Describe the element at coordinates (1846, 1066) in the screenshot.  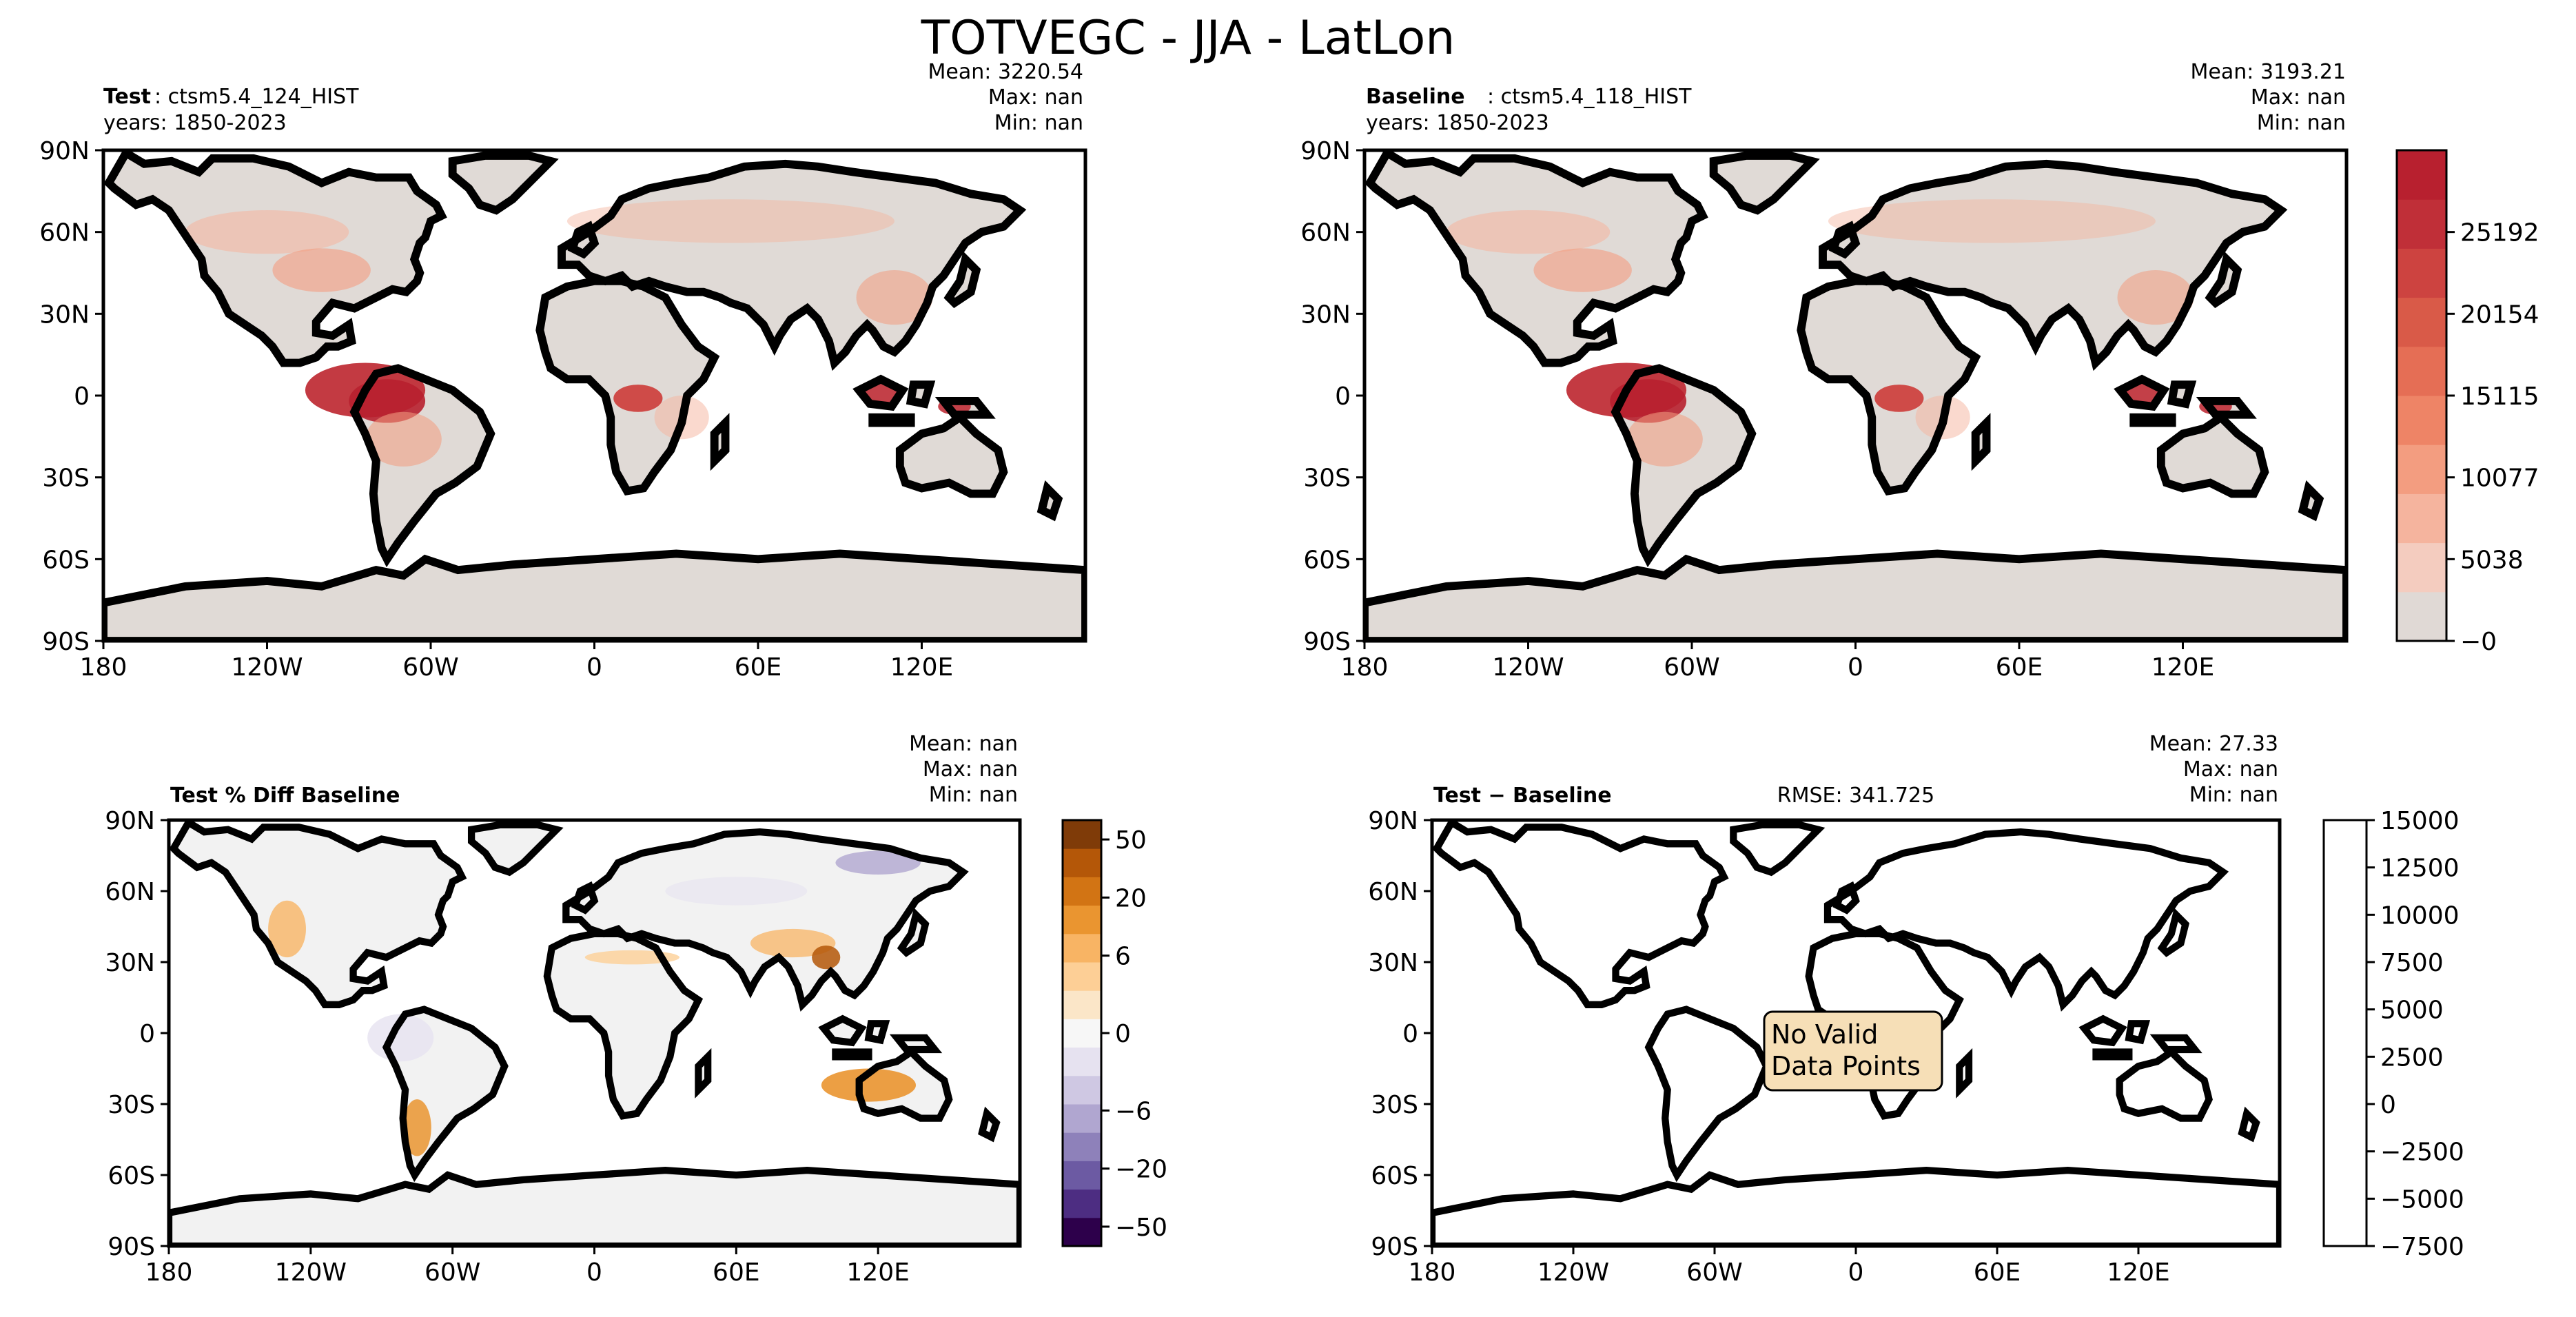
I see `no-valid-line2: Data Points` at that location.